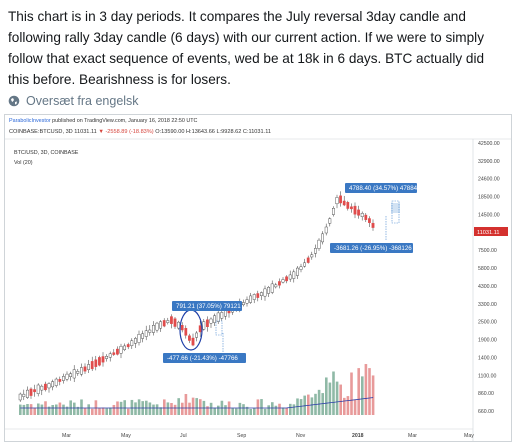  Describe the element at coordinates (489, 162) in the screenshot. I see `y-tick-label: 32900.00` at that location.